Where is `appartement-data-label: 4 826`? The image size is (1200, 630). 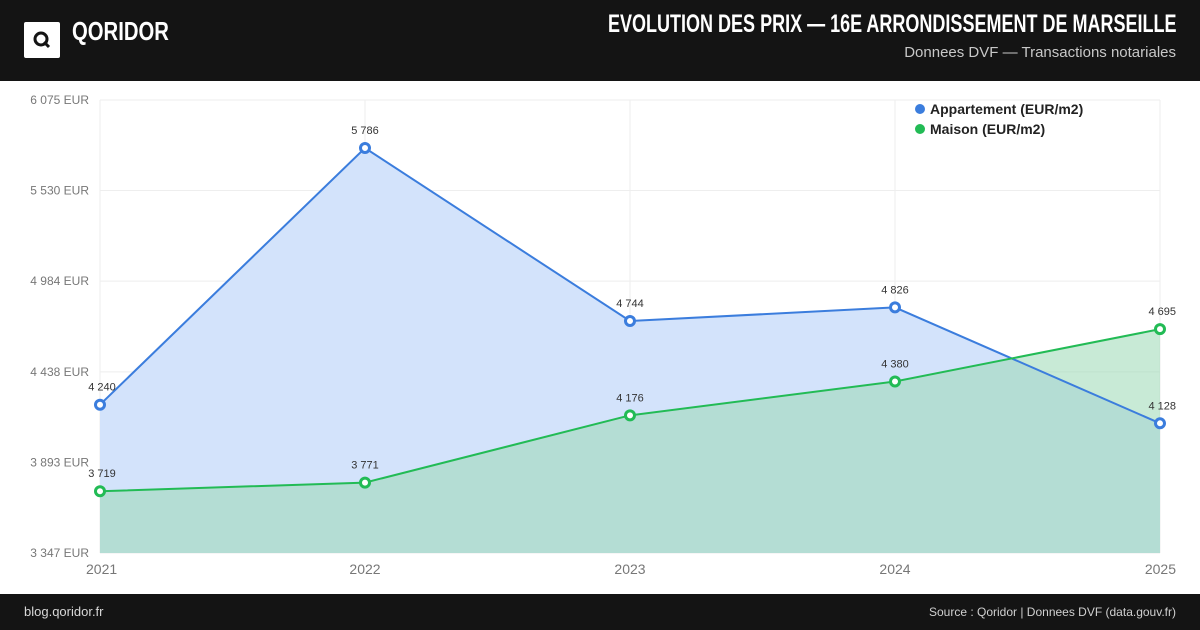
appartement-data-label: 4 826 is located at coordinates (895, 290).